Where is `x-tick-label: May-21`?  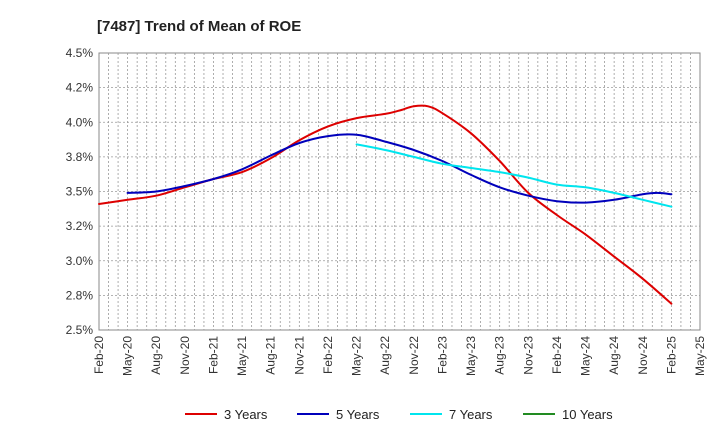
x-tick-label: May-21 is located at coordinates (242, 356).